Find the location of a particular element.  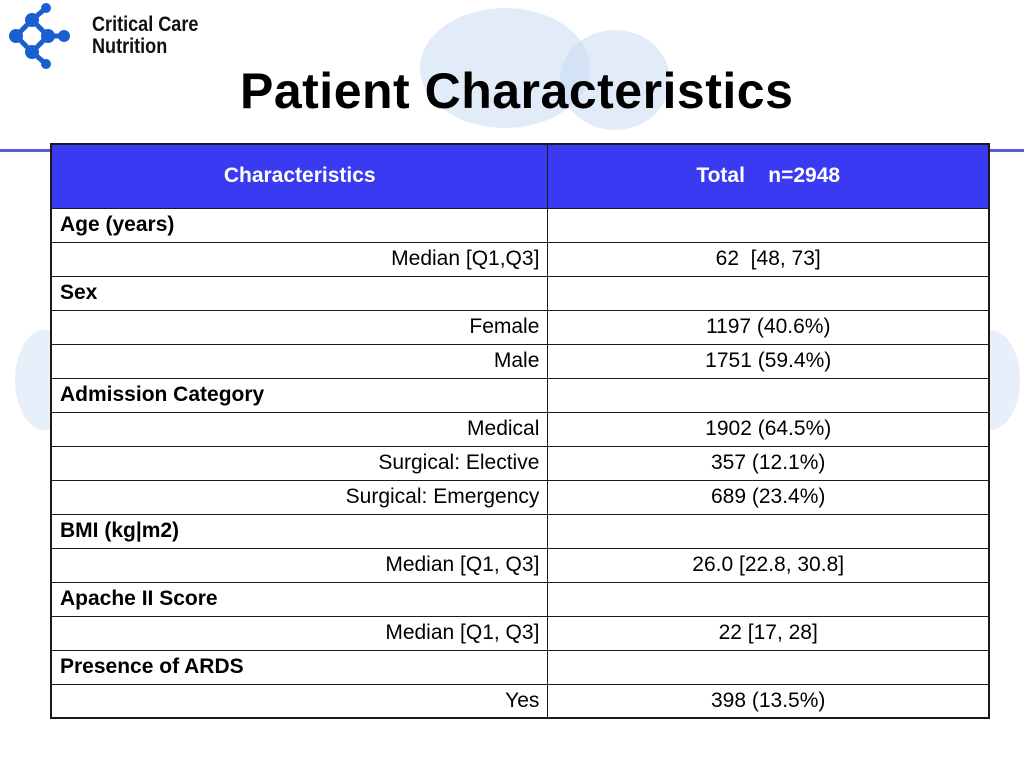

table-category-row: Sex is located at coordinates (520, 293).